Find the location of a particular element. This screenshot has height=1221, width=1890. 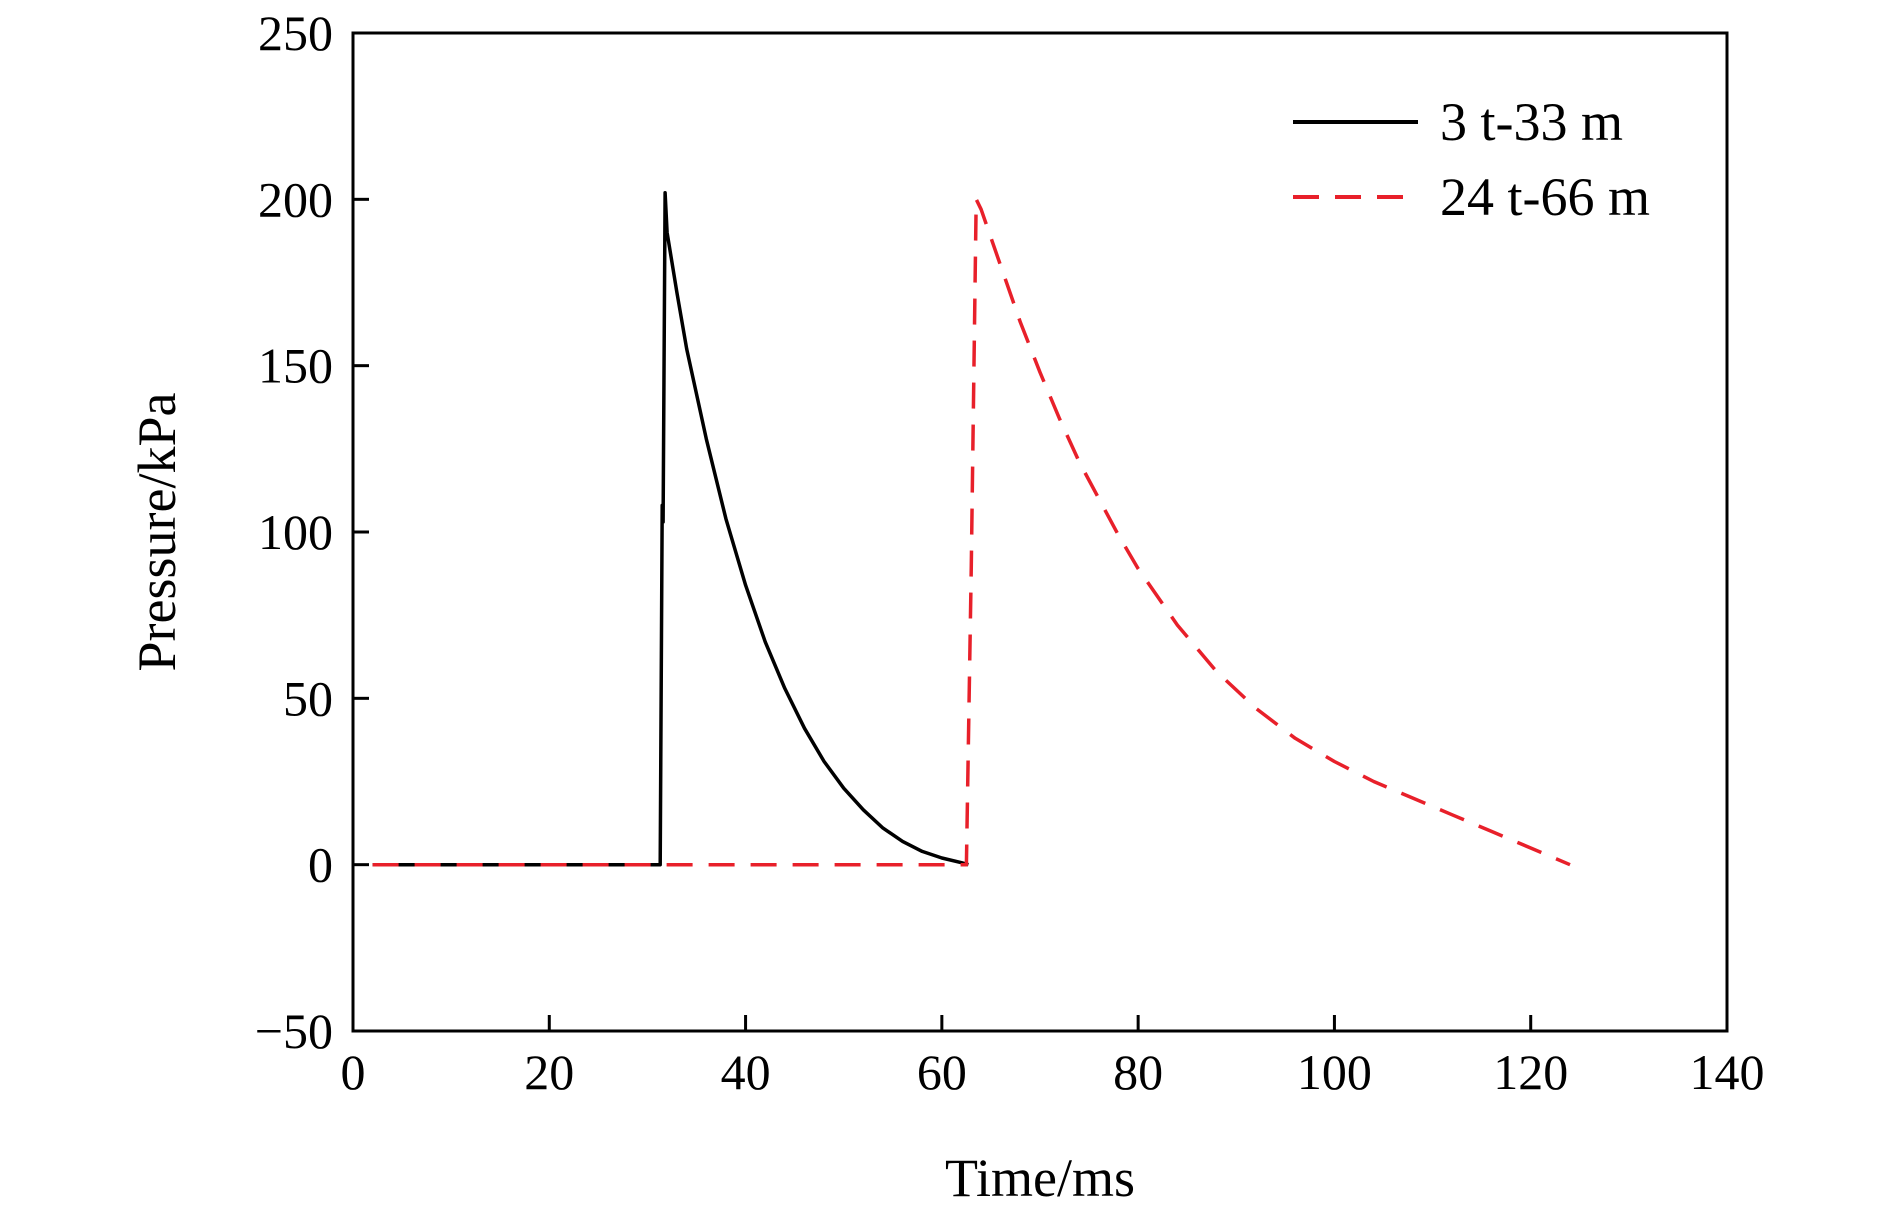

y-axis-ticks: −50 0 50 100 150 200 250 is located at coordinates (312, 532).